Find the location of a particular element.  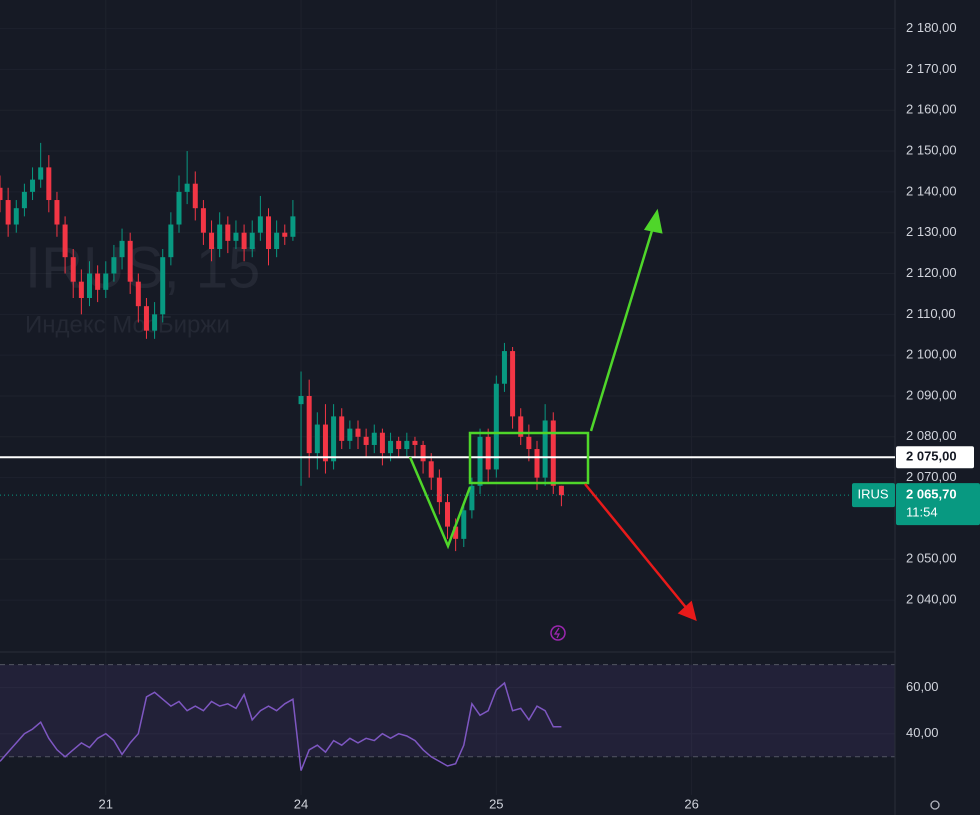

up-arrow-line is located at coordinates (622, 327).